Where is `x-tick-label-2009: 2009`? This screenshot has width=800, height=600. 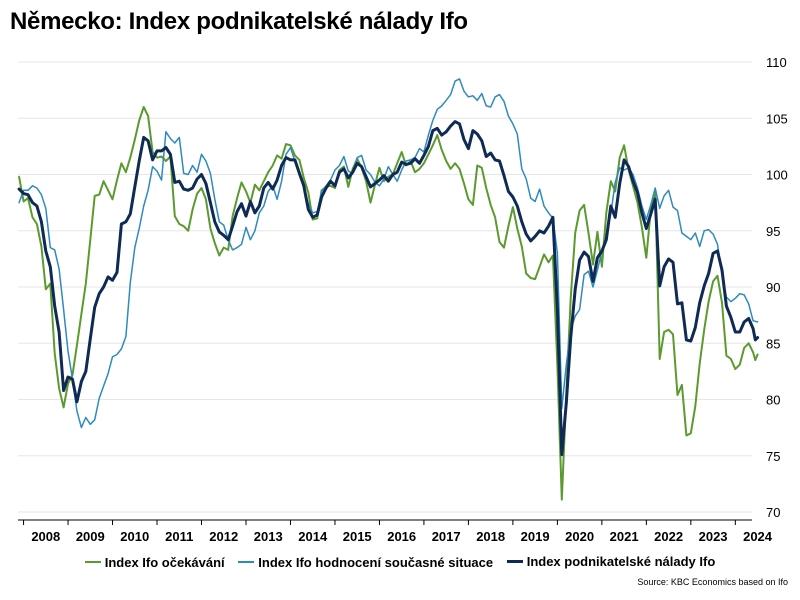
x-tick-label-2009: 2009 is located at coordinates (90, 536).